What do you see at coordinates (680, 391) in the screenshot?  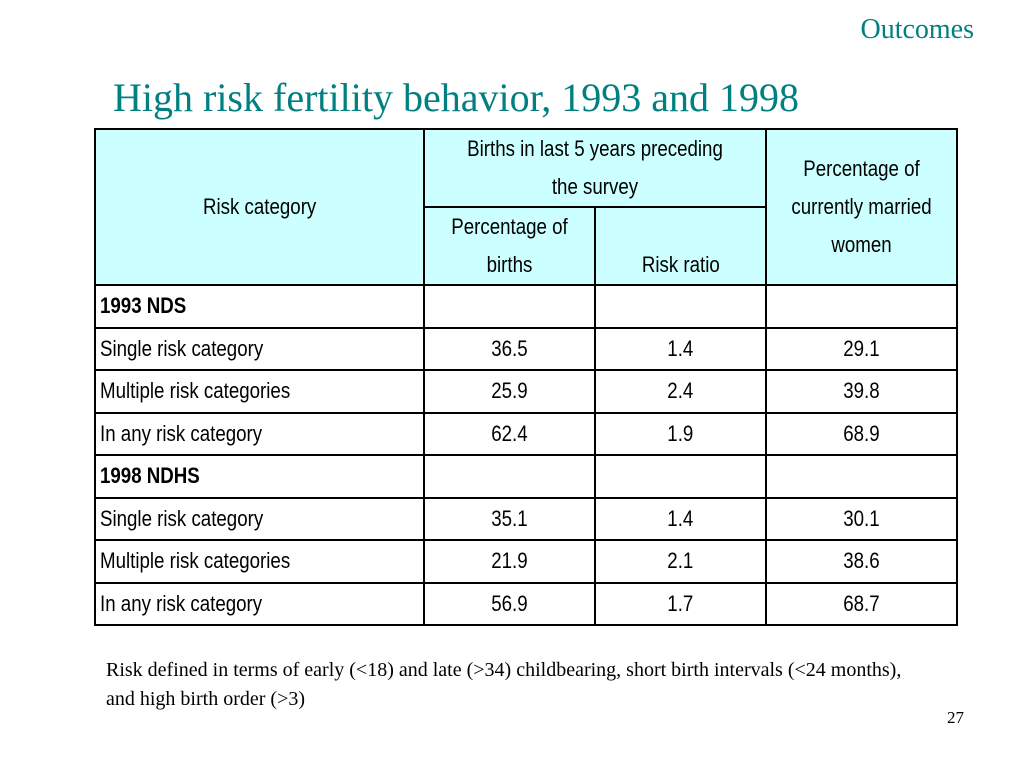 I see `row-risk-ratio: 2.4` at bounding box center [680, 391].